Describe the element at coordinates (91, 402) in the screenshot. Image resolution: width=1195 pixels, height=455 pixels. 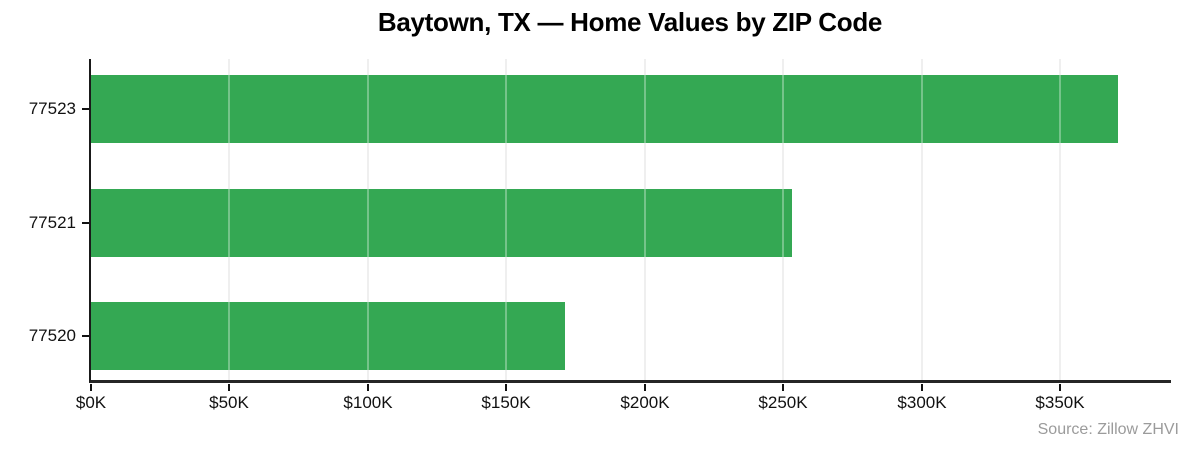
I see `x-tick-label: $0K` at that location.